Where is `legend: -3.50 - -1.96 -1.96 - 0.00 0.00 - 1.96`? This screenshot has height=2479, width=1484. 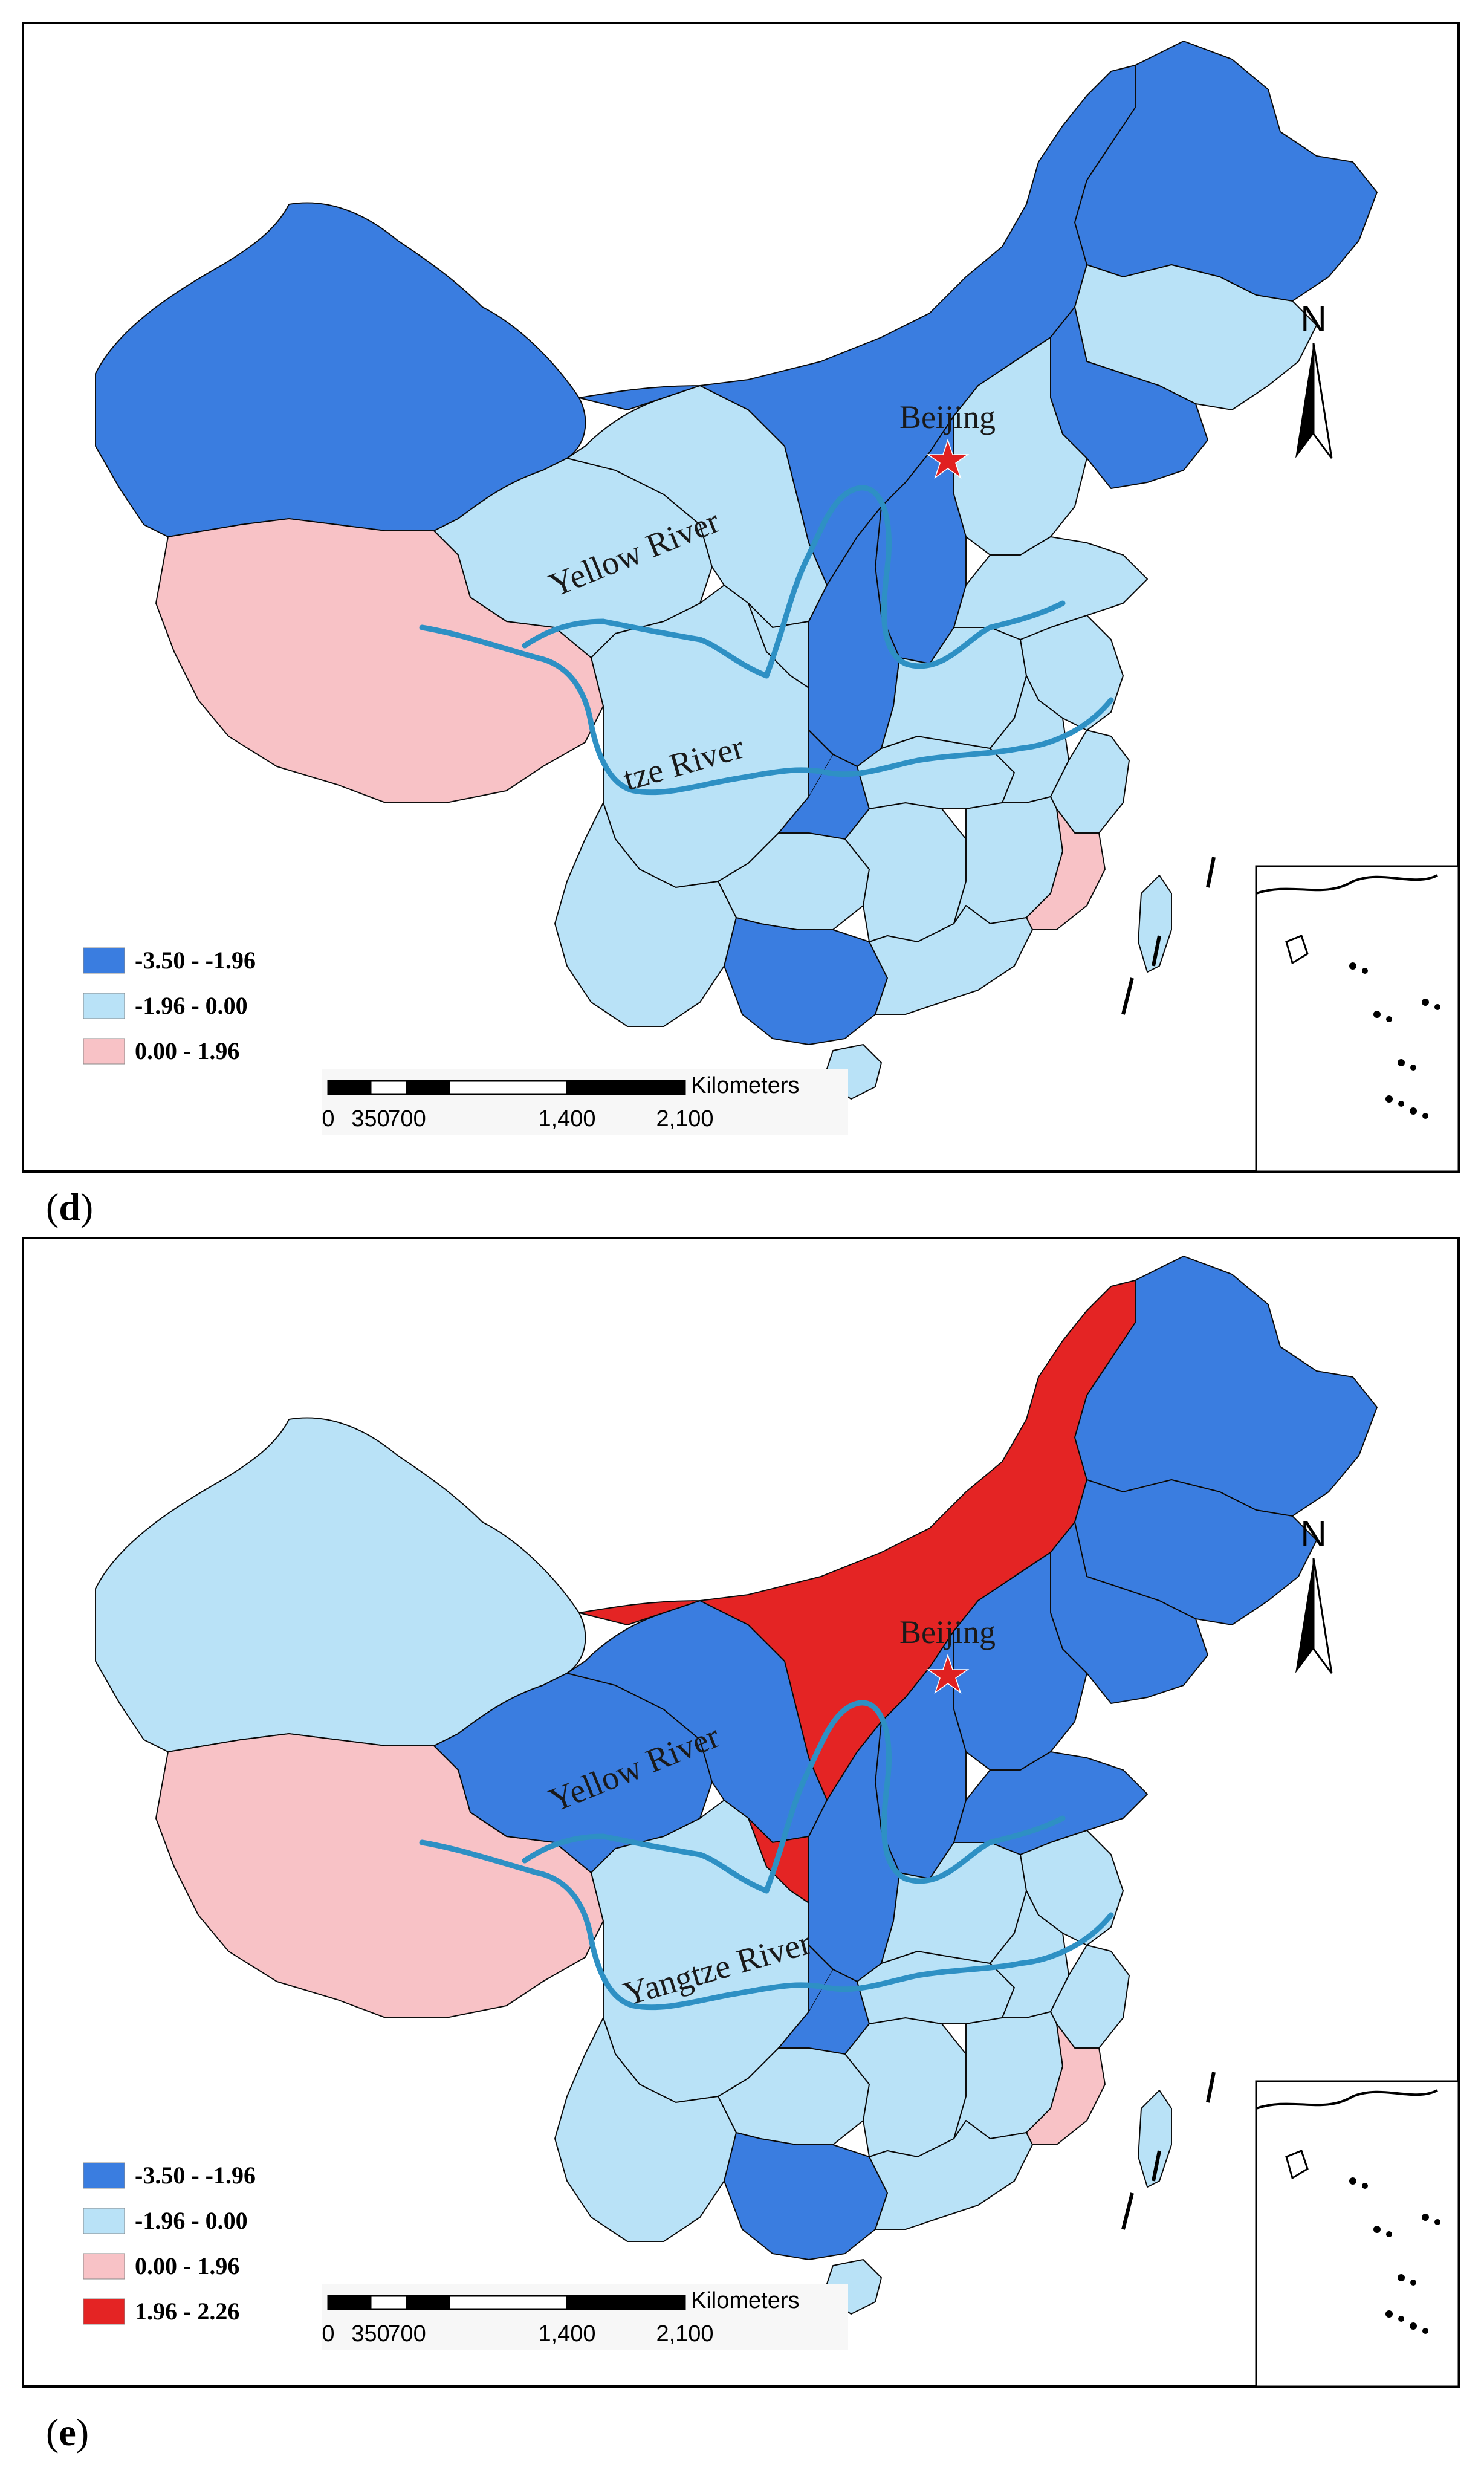
legend: -3.50 - -1.96 -1.96 - 0.00 0.00 - 1.96 is located at coordinates (169, 1006).